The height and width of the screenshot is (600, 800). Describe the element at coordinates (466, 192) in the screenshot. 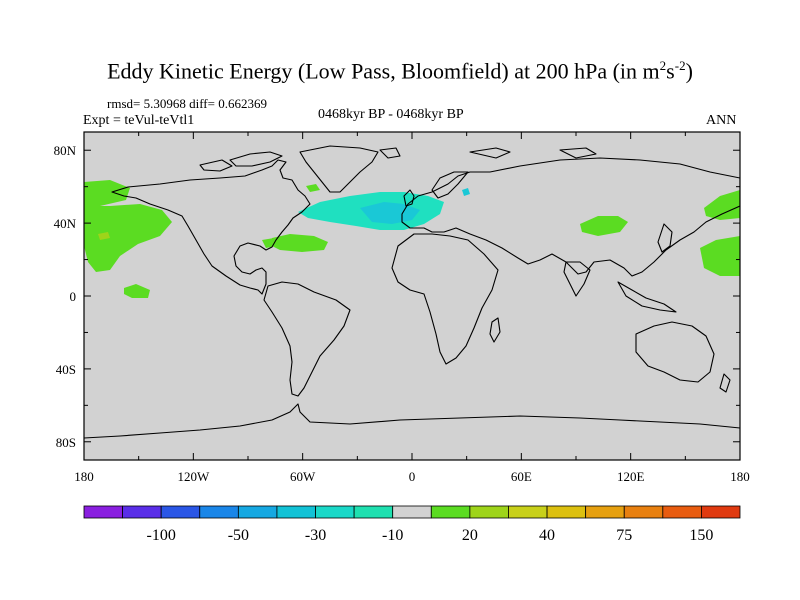

I see `blob-north-sea` at that location.